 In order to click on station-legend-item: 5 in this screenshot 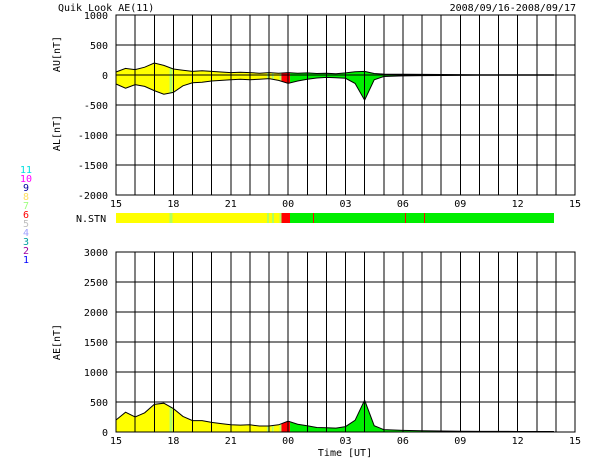, I will do `click(26, 224)`.